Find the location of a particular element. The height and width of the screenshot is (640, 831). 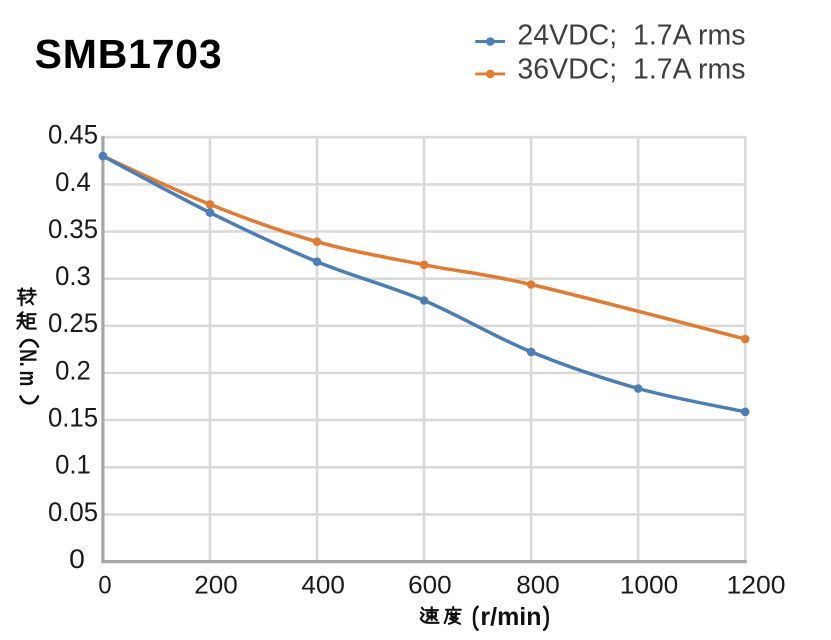

svg-text: r/min is located at coordinates (510, 617).